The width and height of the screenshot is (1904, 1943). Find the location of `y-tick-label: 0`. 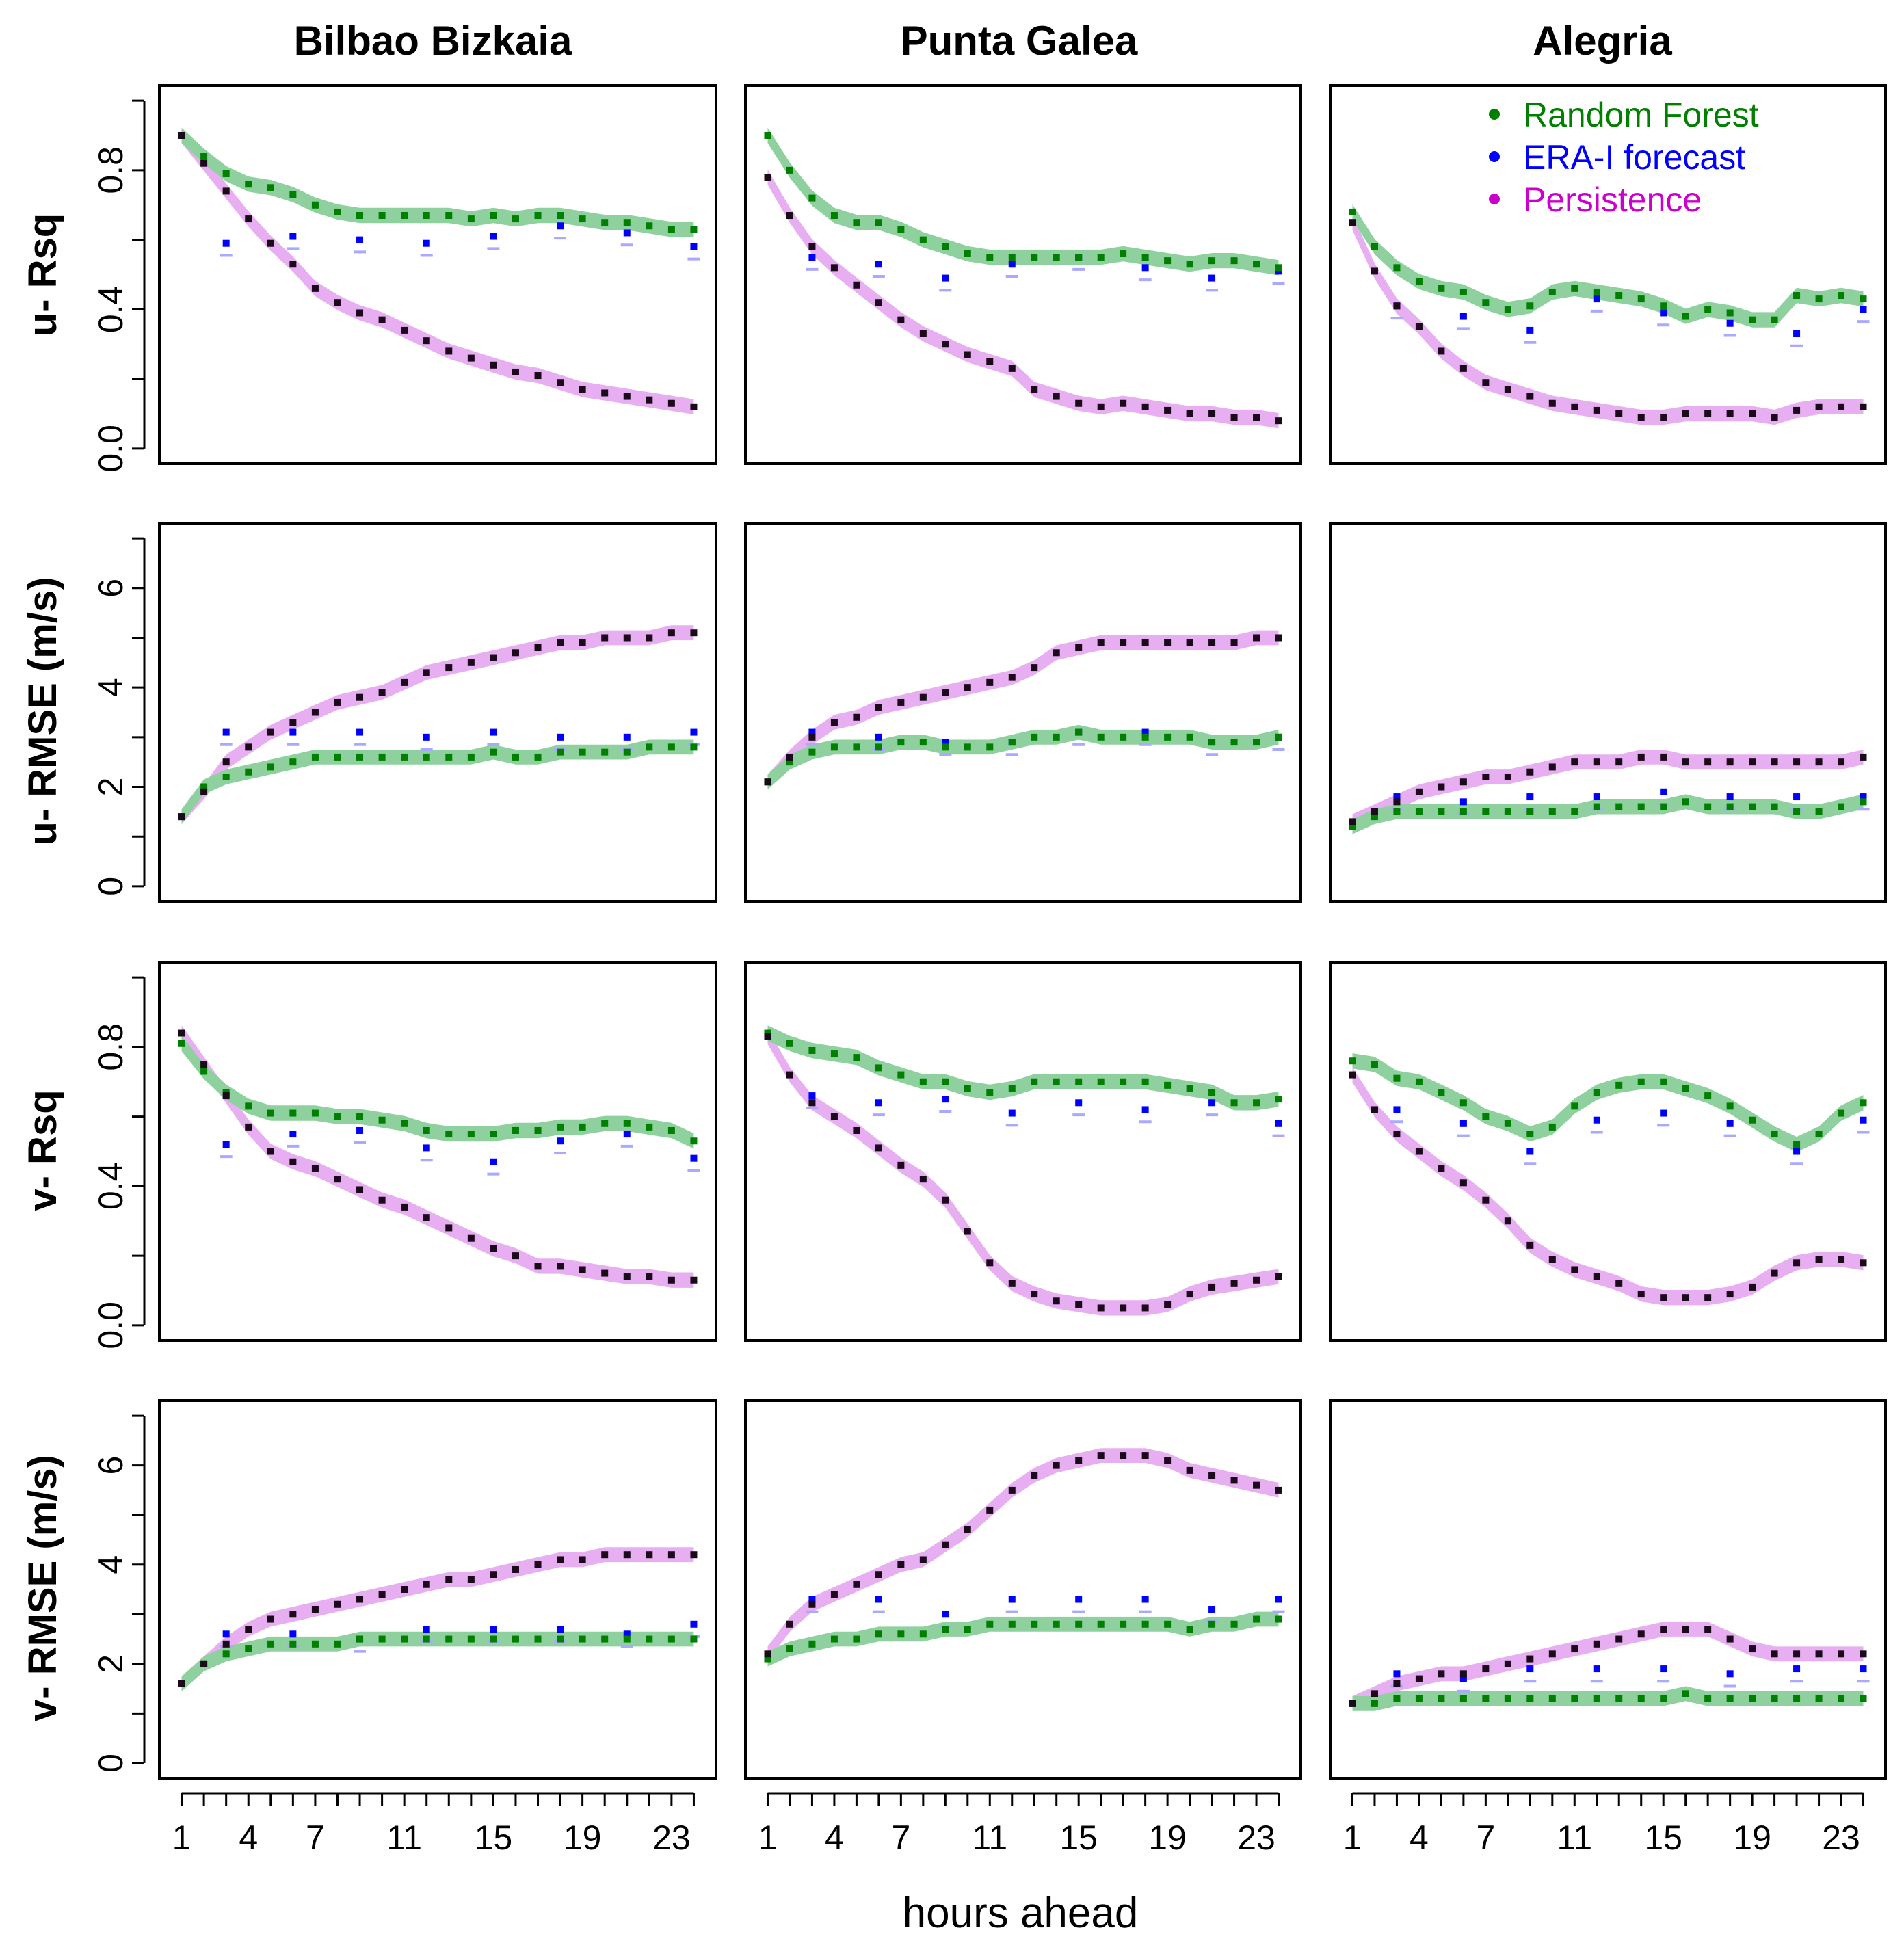

y-tick-label: 0 is located at coordinates (111, 886).